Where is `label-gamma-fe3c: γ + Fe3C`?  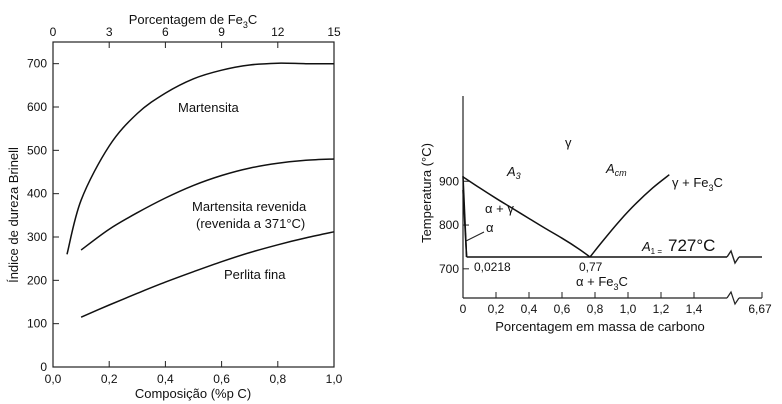
label-gamma-fe3c: γ + Fe3C is located at coordinates (697, 184).